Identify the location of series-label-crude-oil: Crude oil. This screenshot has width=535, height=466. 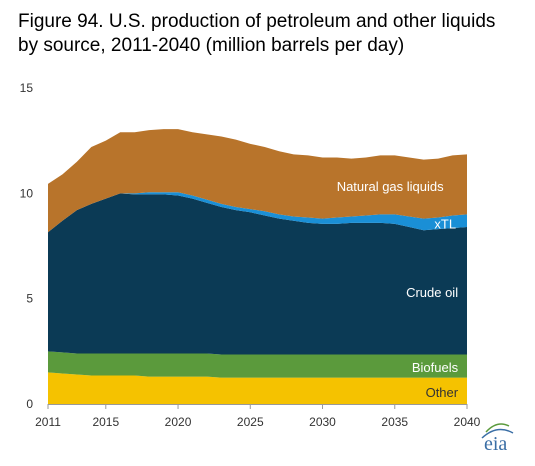
(432, 292).